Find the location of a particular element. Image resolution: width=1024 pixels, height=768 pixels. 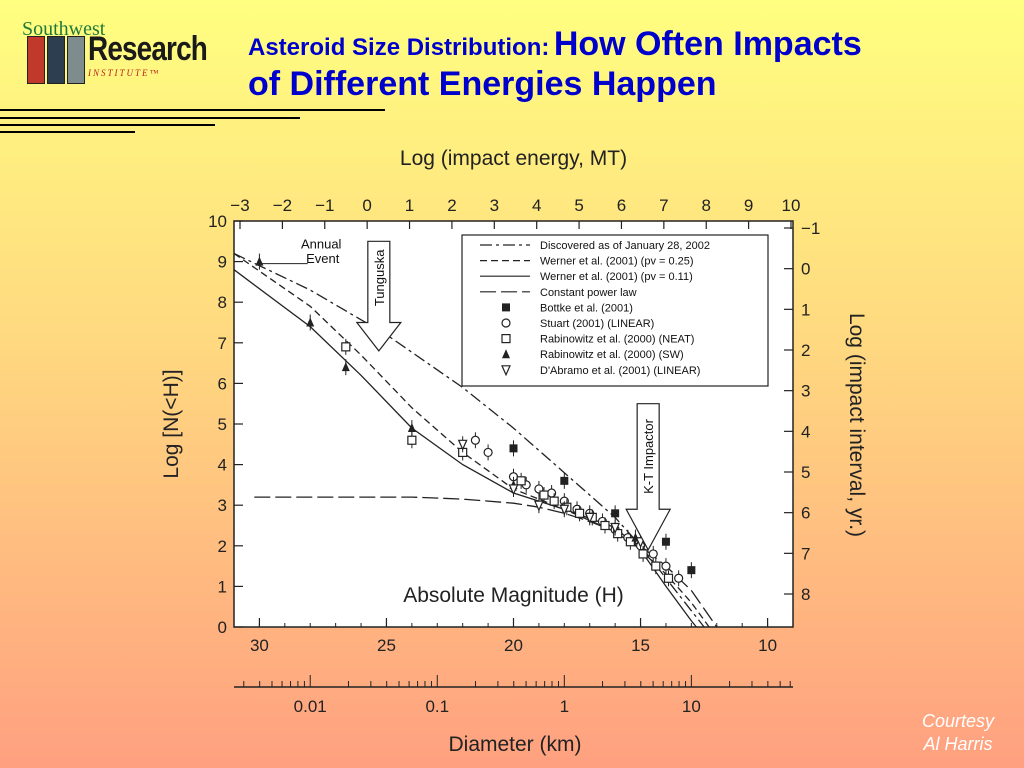

x-top-tick-label: −1 is located at coordinates (324, 205).